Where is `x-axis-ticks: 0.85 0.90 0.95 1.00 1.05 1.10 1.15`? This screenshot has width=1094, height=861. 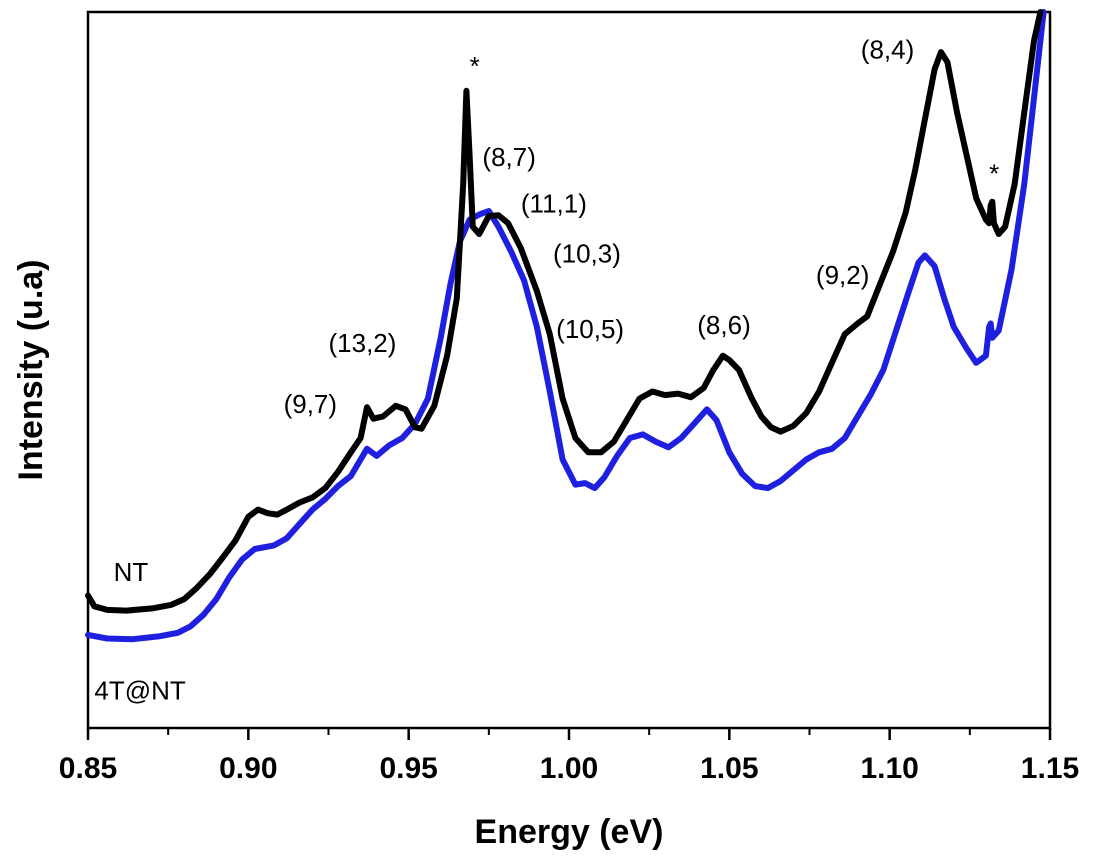
x-axis-ticks: 0.85 0.90 0.95 1.00 1.05 1.10 1.15 is located at coordinates (569, 756).